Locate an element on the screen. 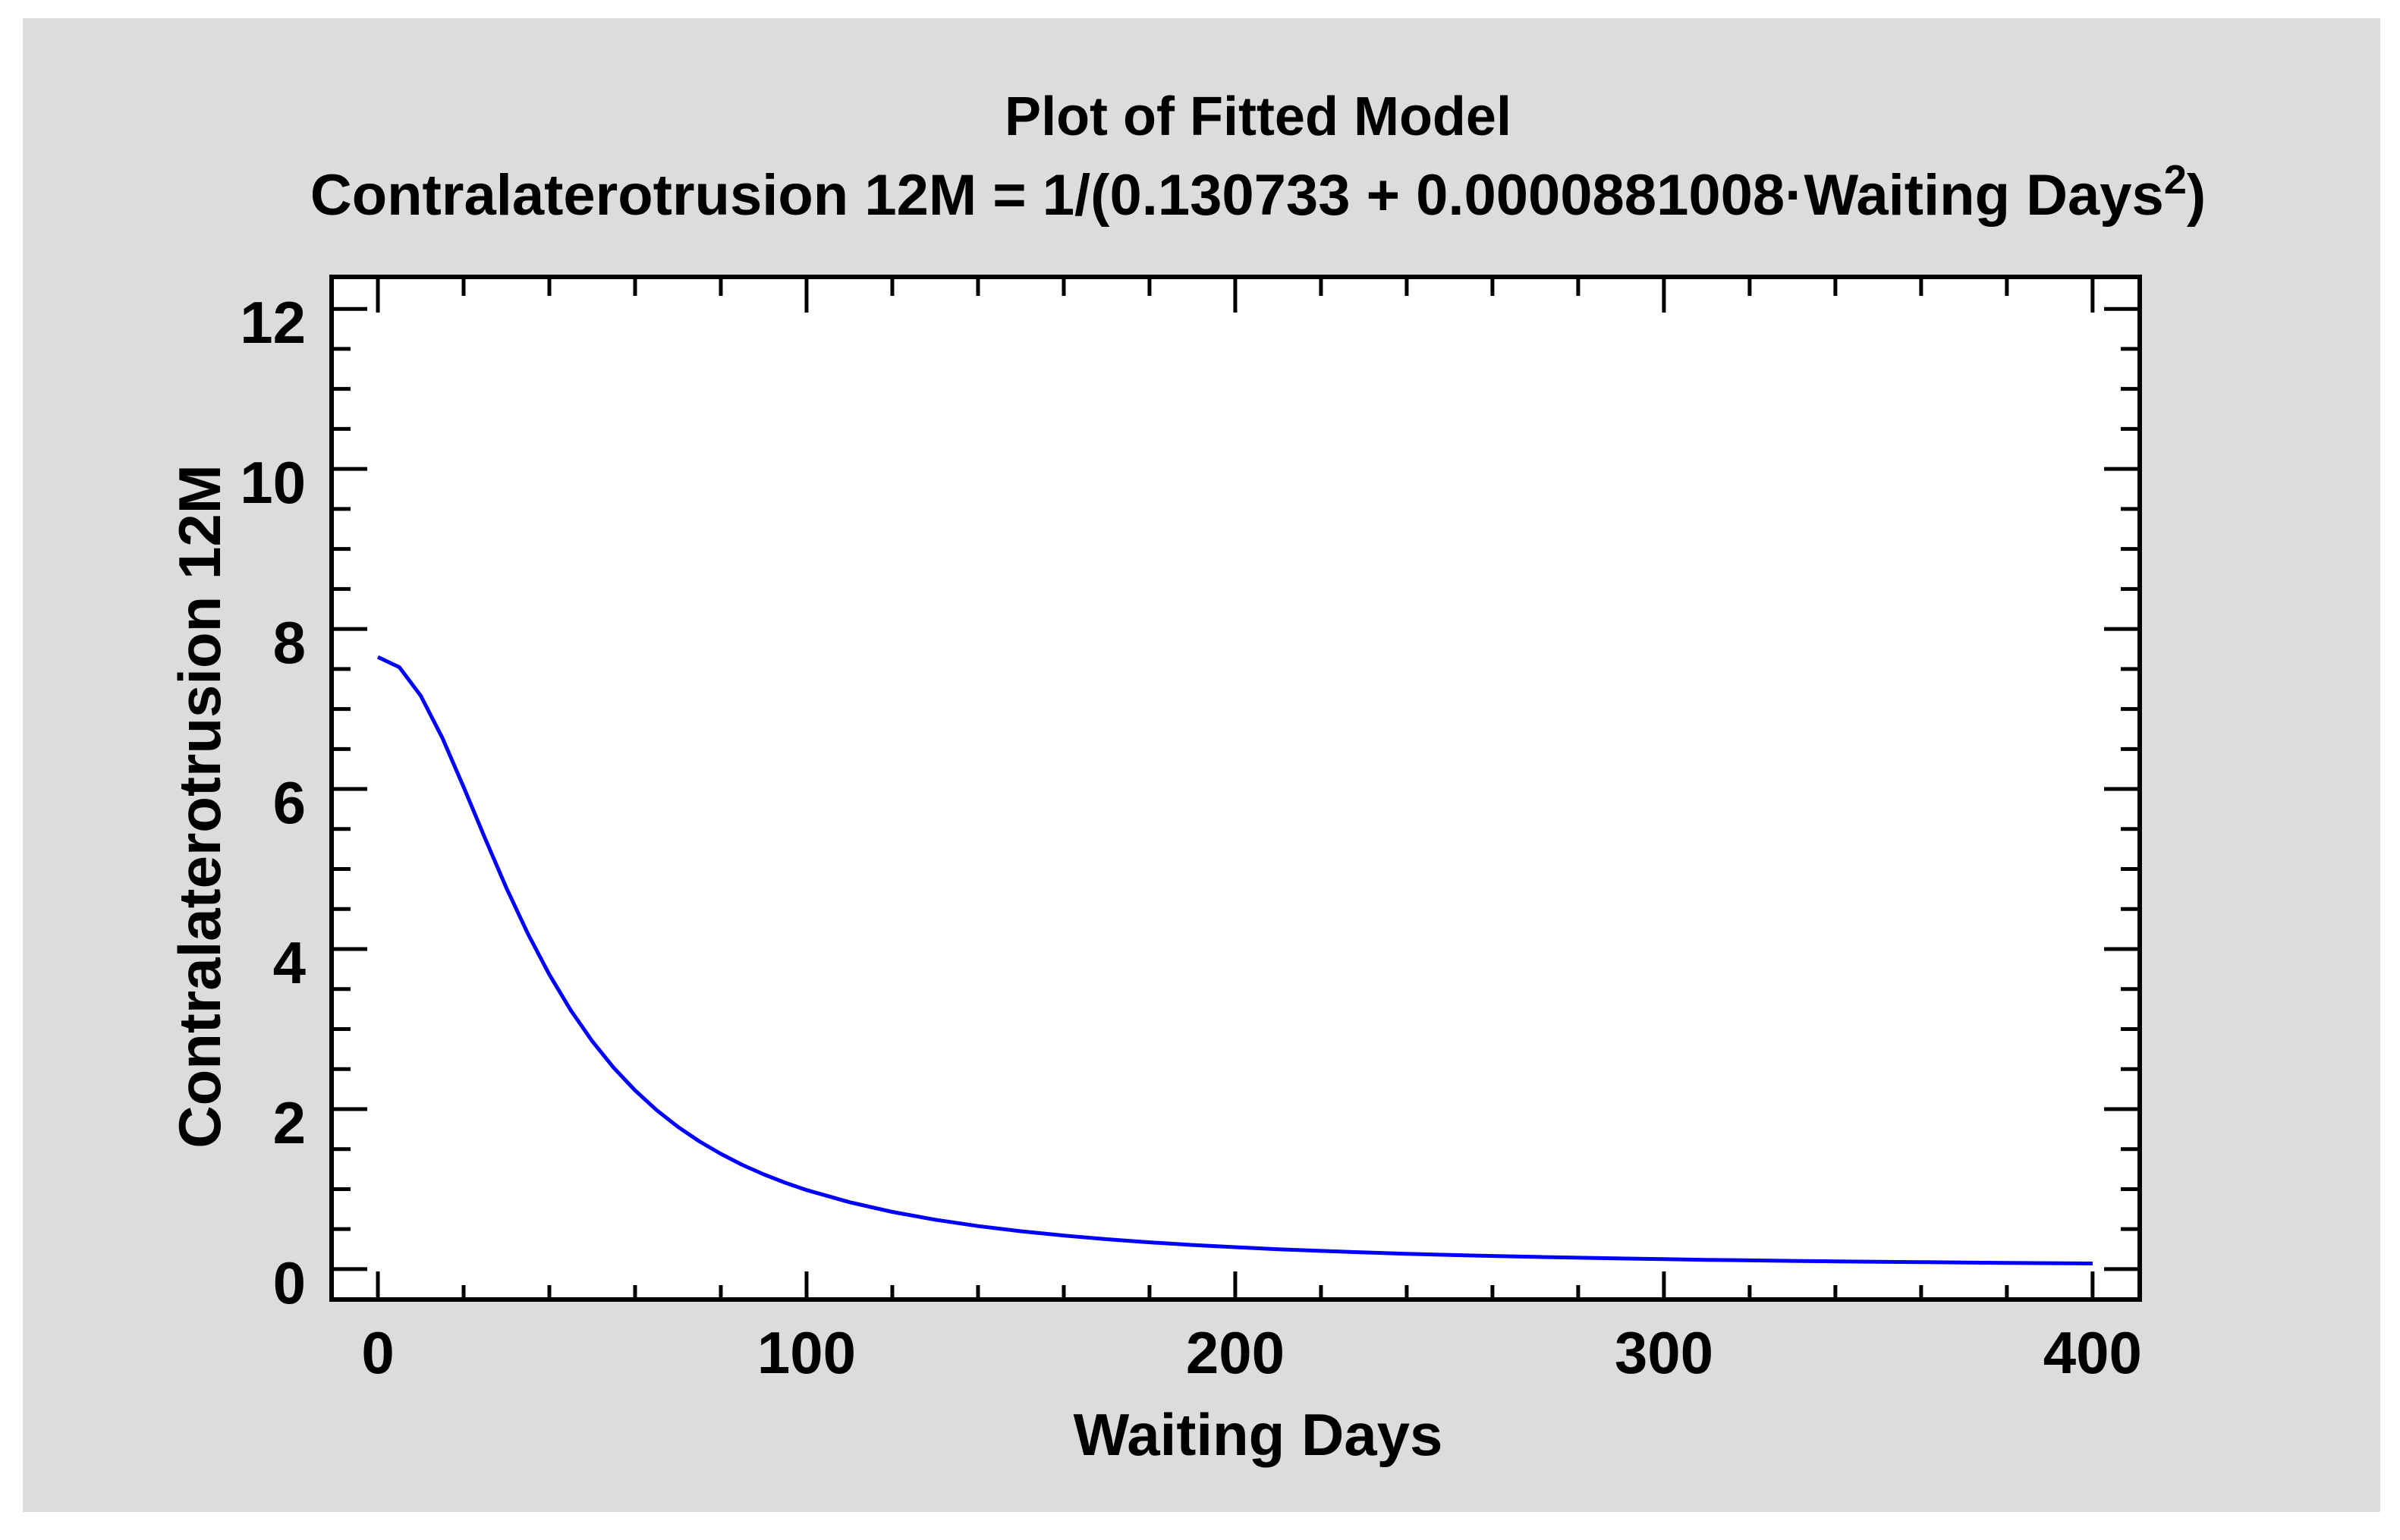 This screenshot has width=2400, height=1540. x-axis-title: Waiting Days is located at coordinates (1258, 1434).